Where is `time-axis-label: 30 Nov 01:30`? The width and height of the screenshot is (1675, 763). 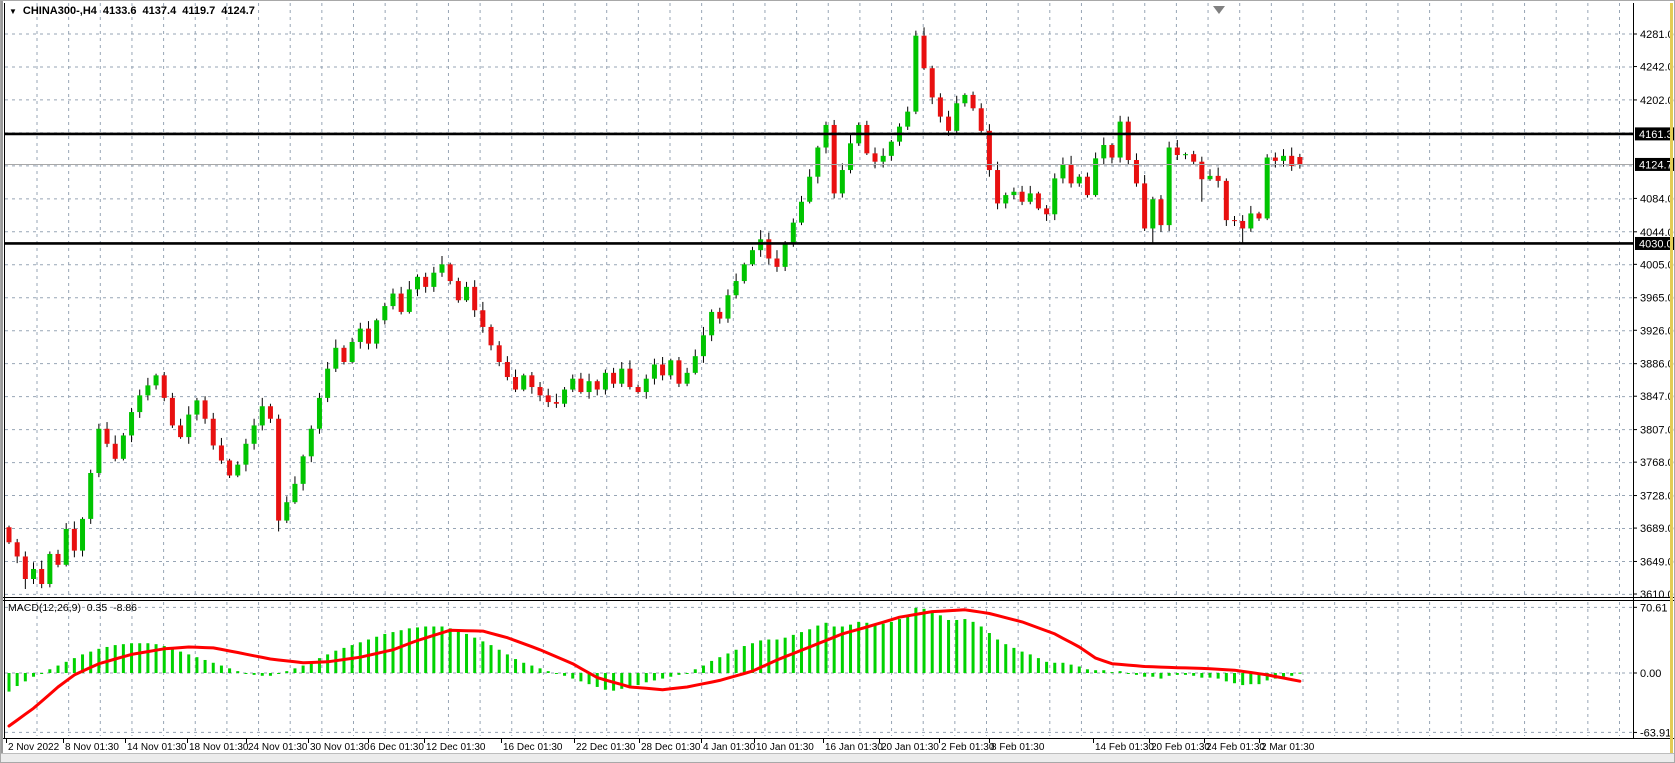
time-axis-label: 30 Nov 01:30 is located at coordinates (340, 747).